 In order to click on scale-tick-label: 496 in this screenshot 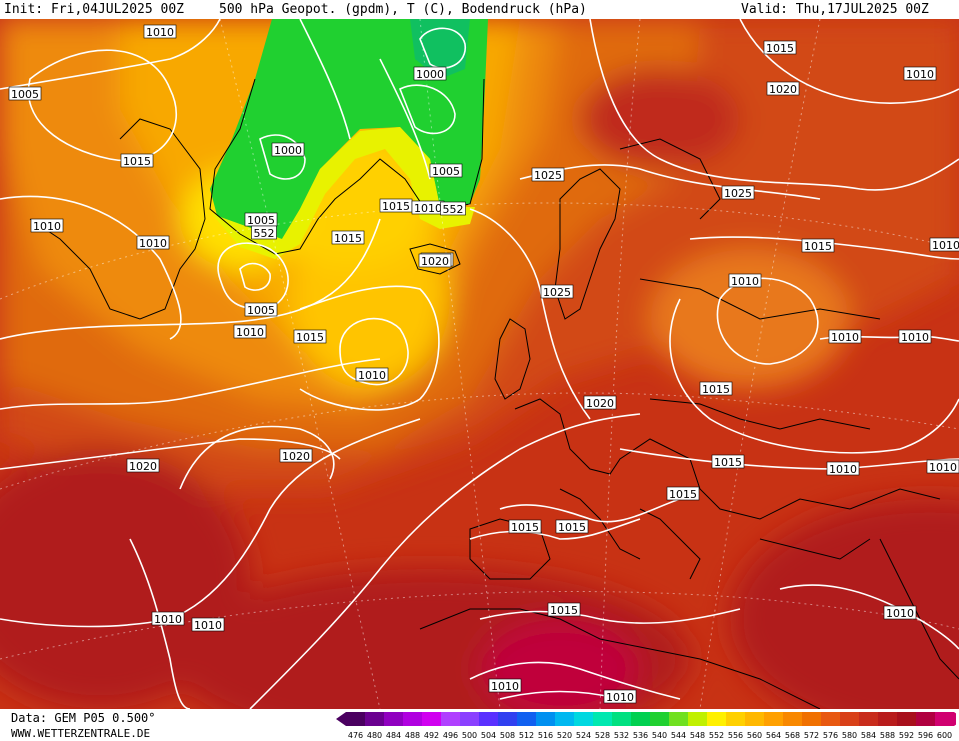, I will do `click(450, 735)`.